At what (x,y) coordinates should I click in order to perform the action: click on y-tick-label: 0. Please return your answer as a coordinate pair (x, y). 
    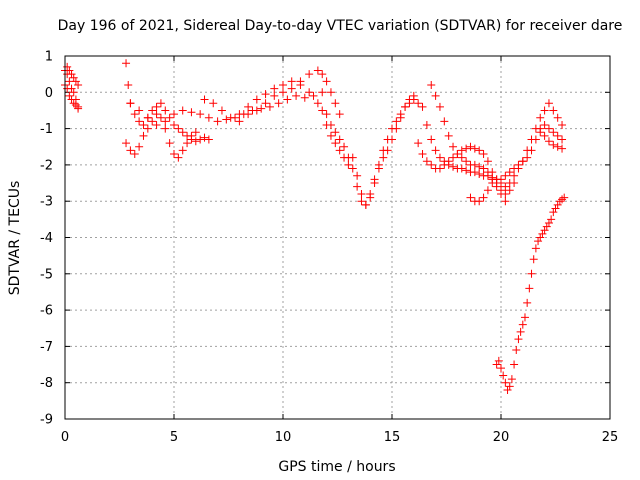
    Looking at the image, I should click on (49, 93).